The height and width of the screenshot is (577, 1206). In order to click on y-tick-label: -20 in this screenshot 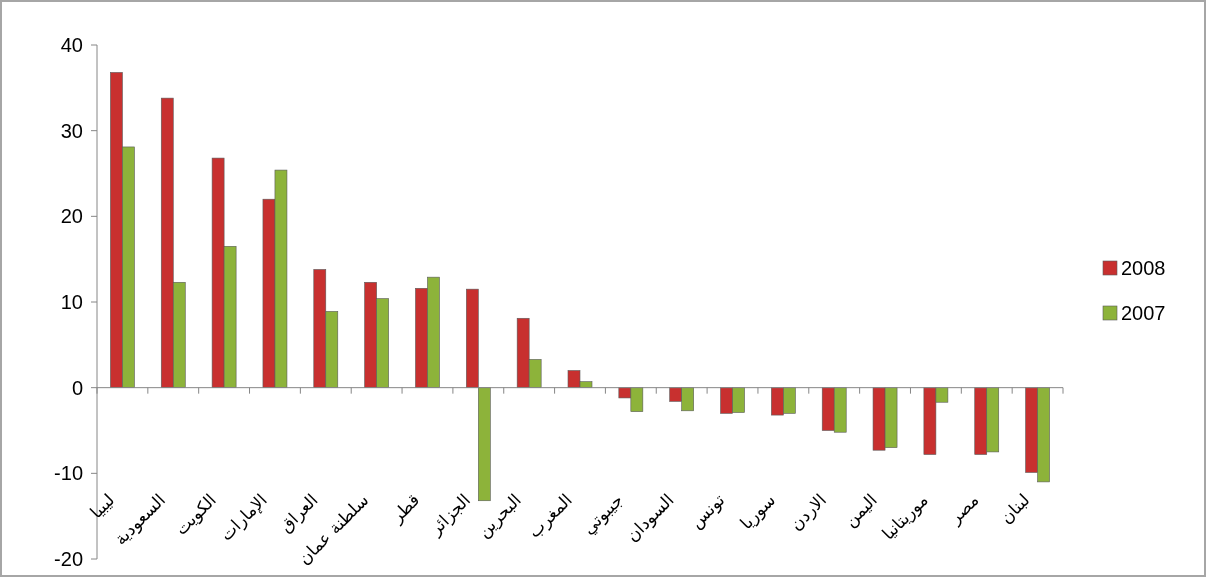, I will do `click(68, 559)`.